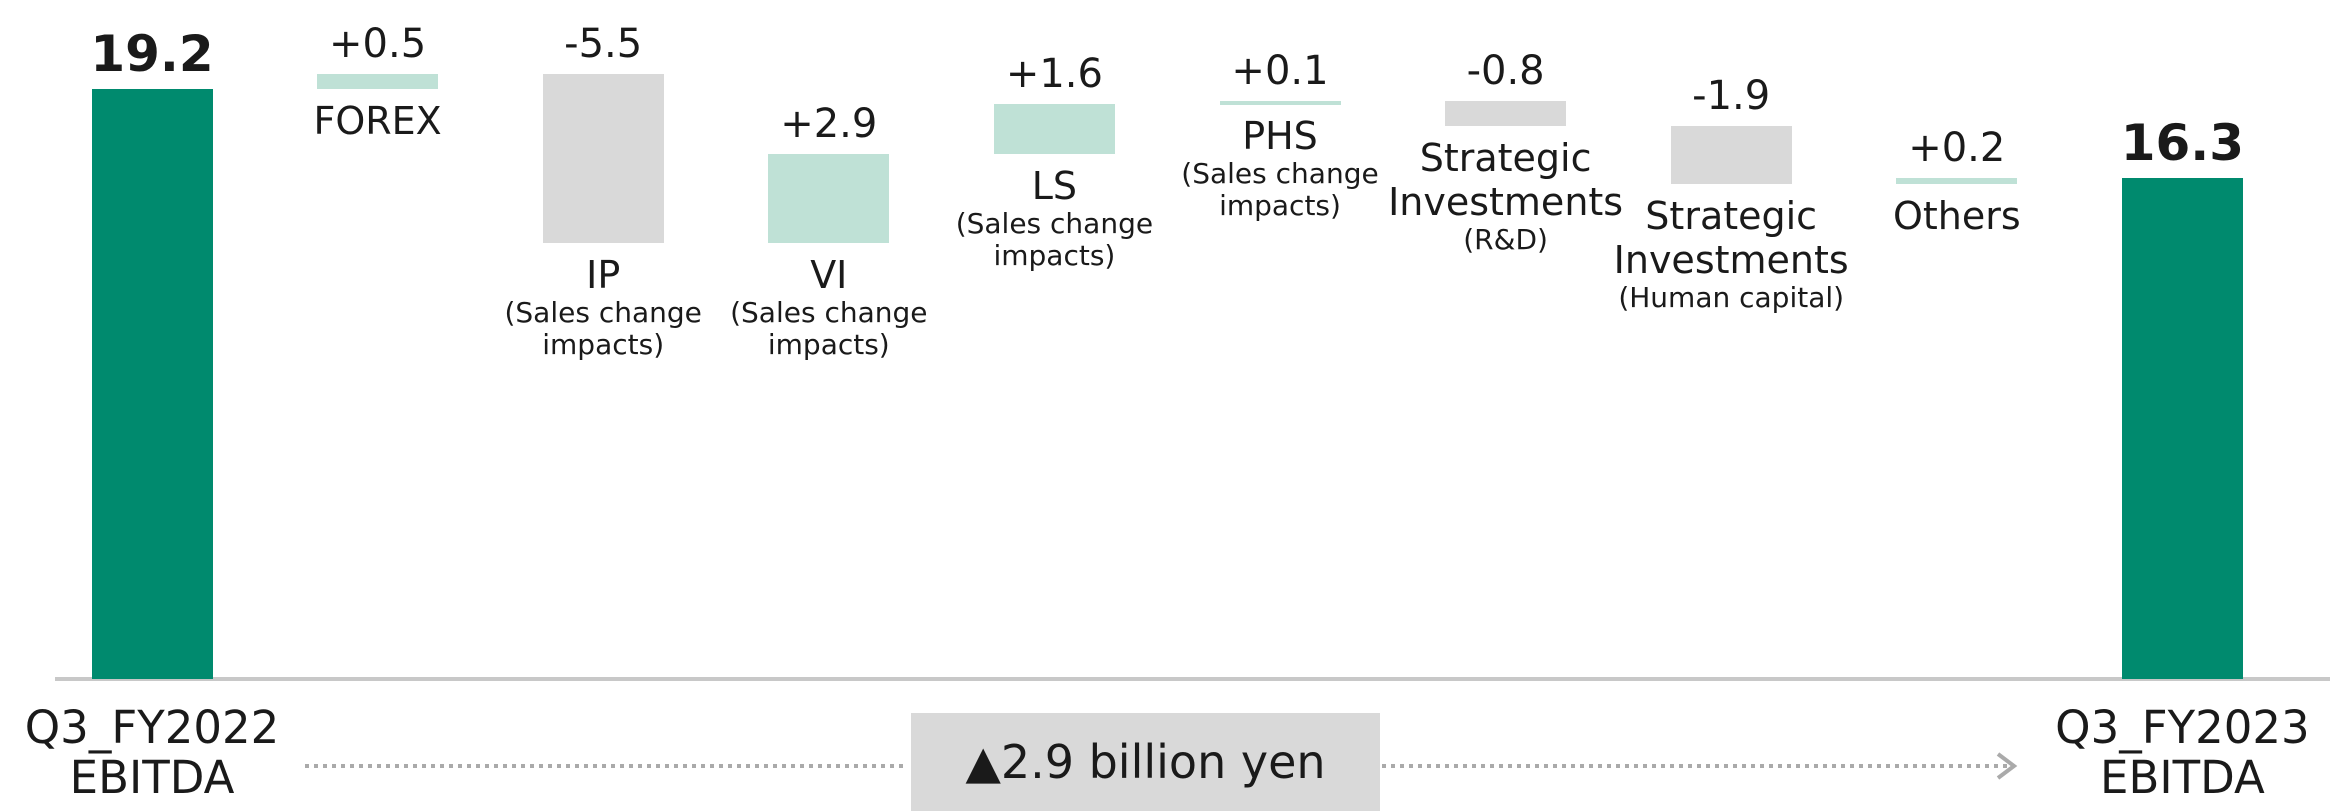  I want to click on category-label-group: VI (Sales change impacts), so click(829, 307).